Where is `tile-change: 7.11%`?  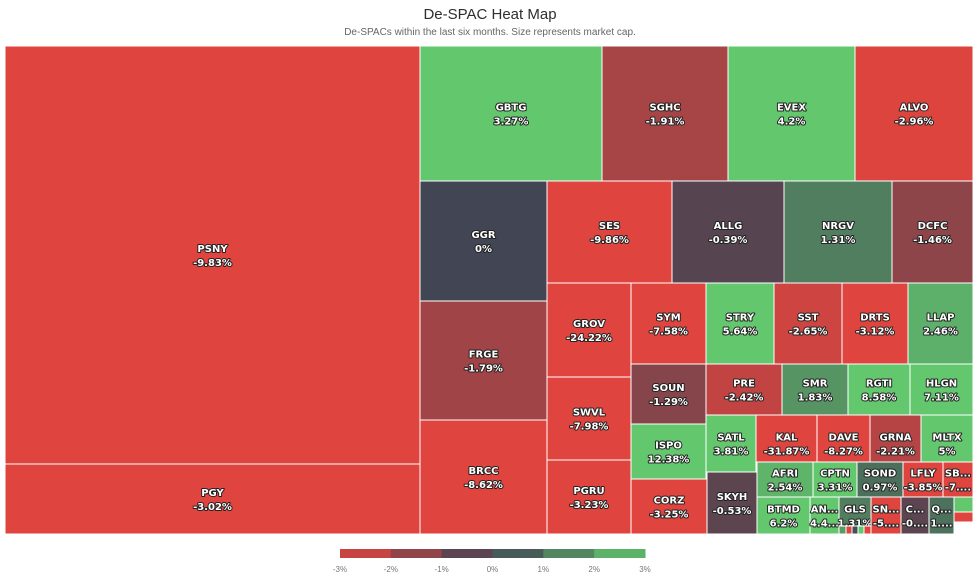
tile-change: 7.11% is located at coordinates (941, 398).